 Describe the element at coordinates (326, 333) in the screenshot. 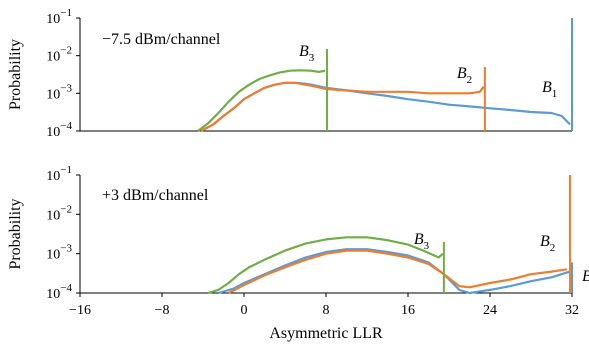

I see `x-axis-title: Asymmetric LLR` at that location.